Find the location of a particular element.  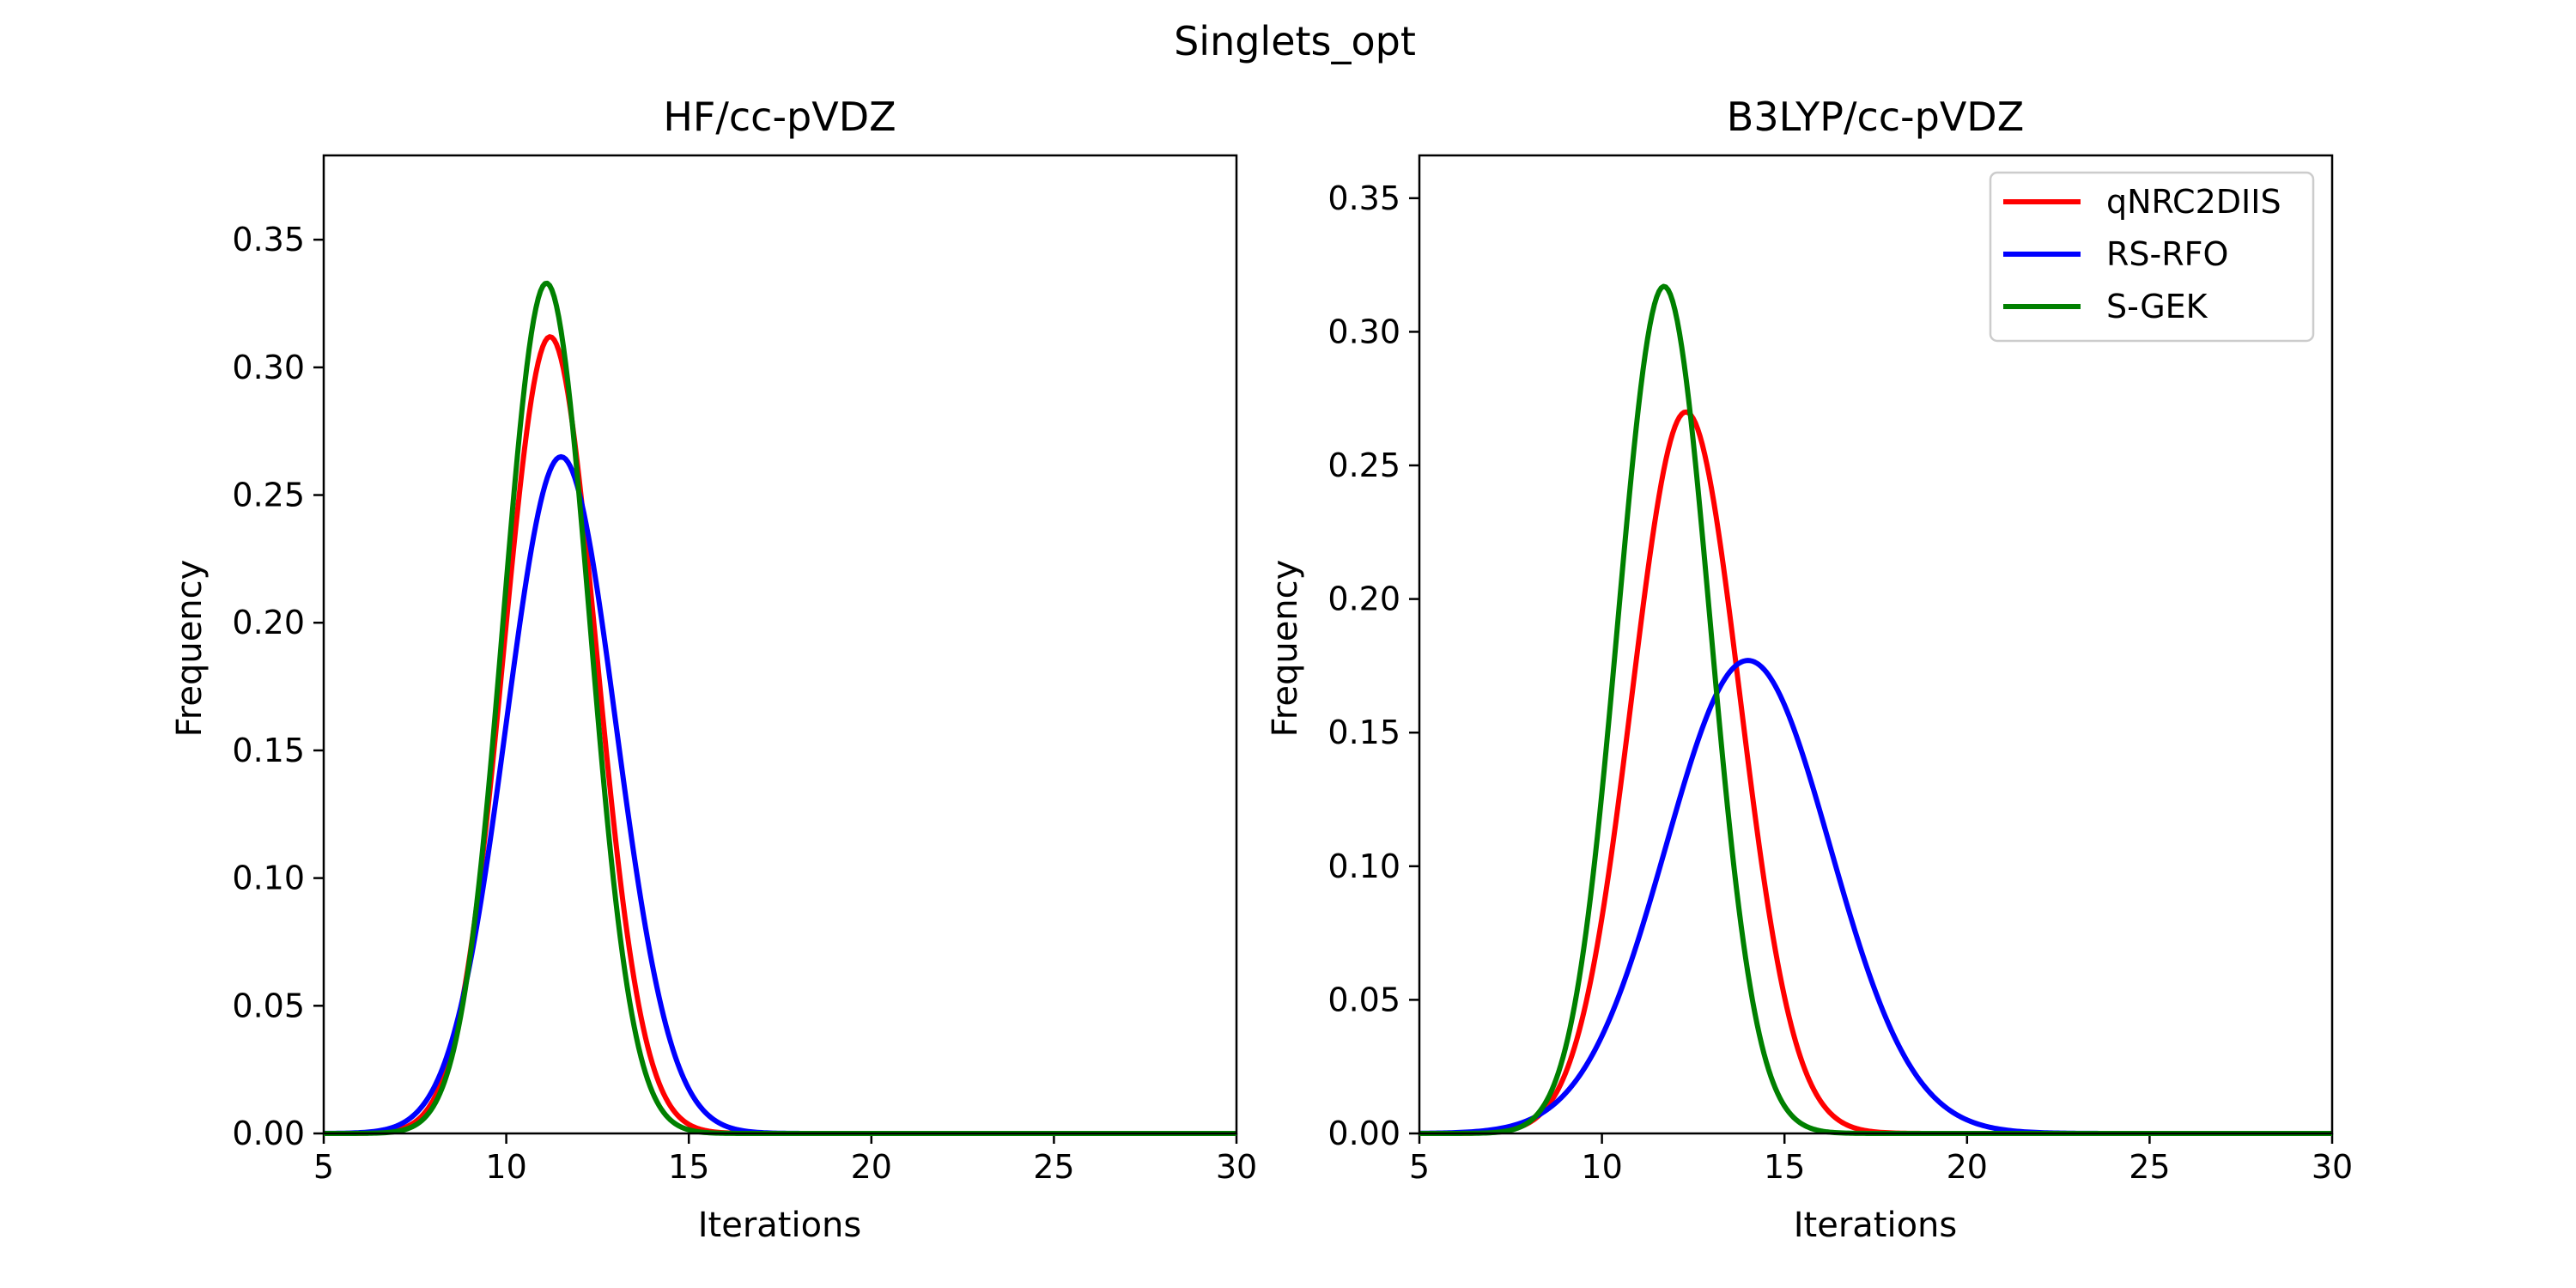

legend-box is located at coordinates (2152, 257).